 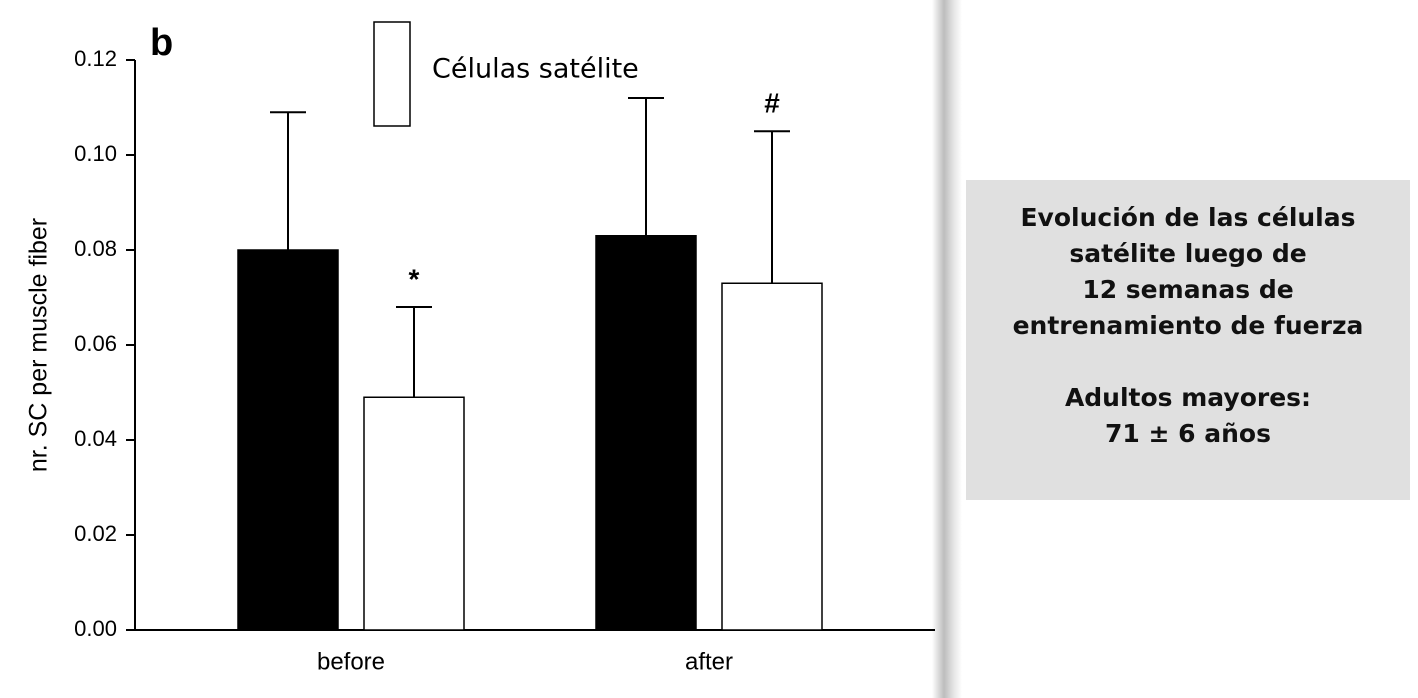 What do you see at coordinates (161, 43) in the screenshot?
I see `panel-label: b` at bounding box center [161, 43].